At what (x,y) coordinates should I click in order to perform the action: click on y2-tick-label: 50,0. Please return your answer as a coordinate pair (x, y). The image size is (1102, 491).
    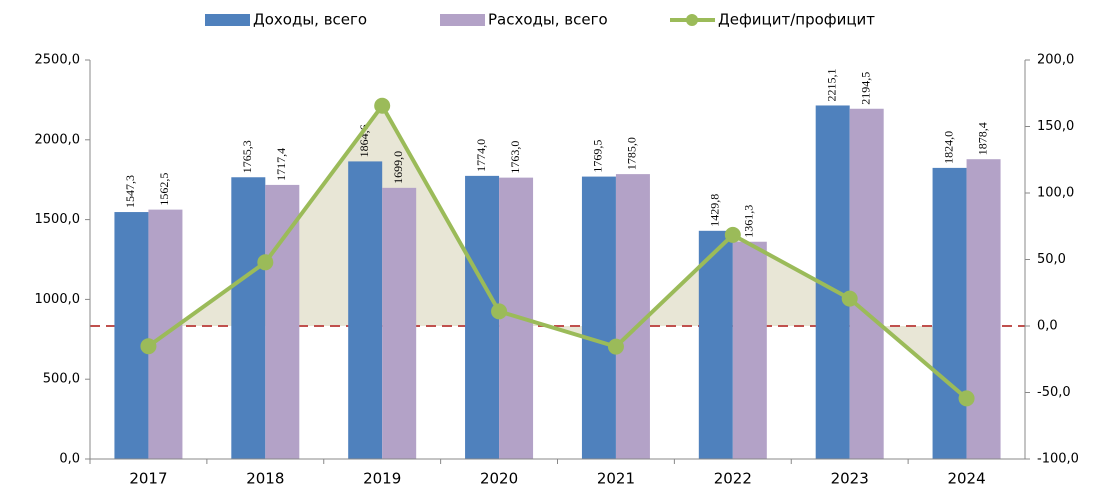
    Looking at the image, I should click on (1051, 259).